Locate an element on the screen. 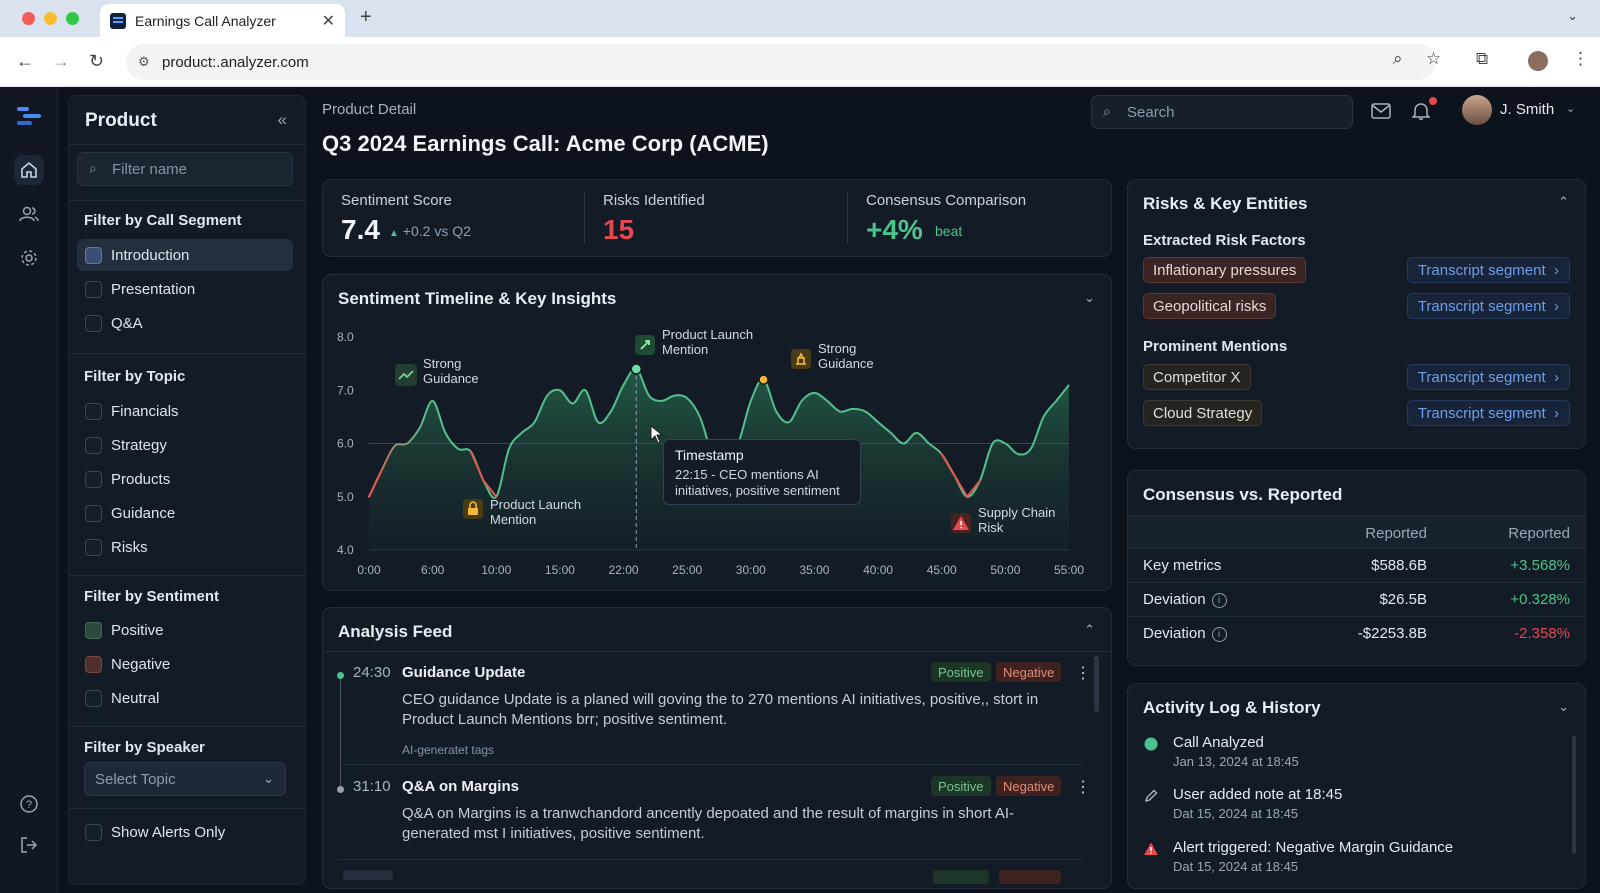 This screenshot has width=1600, height=893. mention-chip: Competitor X is located at coordinates (1197, 377).